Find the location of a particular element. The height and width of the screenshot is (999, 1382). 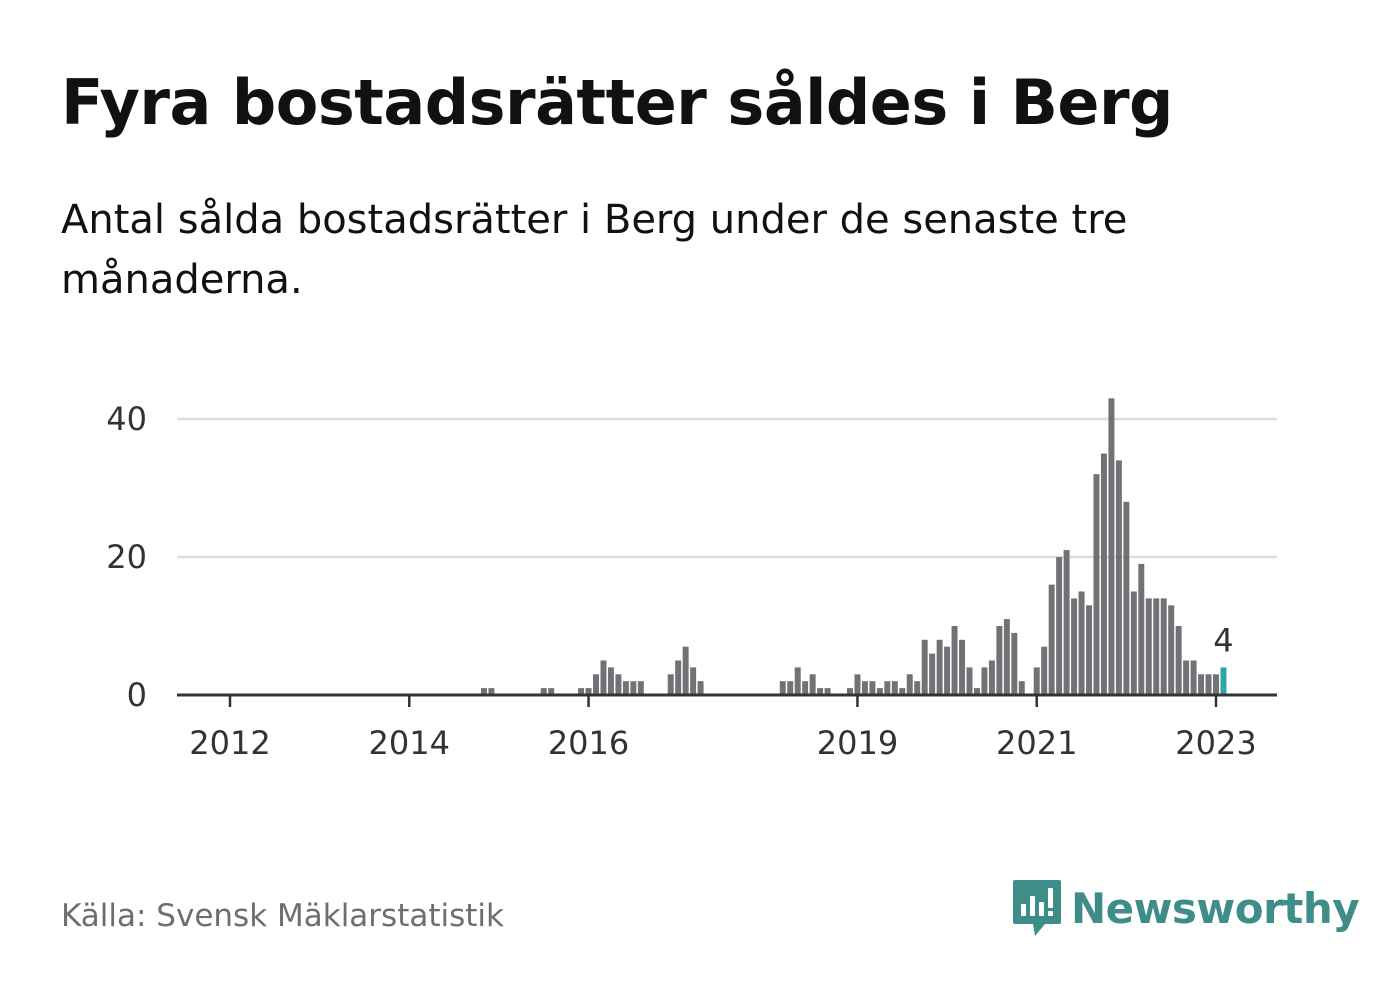

brand-name: Newsworthy is located at coordinates (1215, 908).